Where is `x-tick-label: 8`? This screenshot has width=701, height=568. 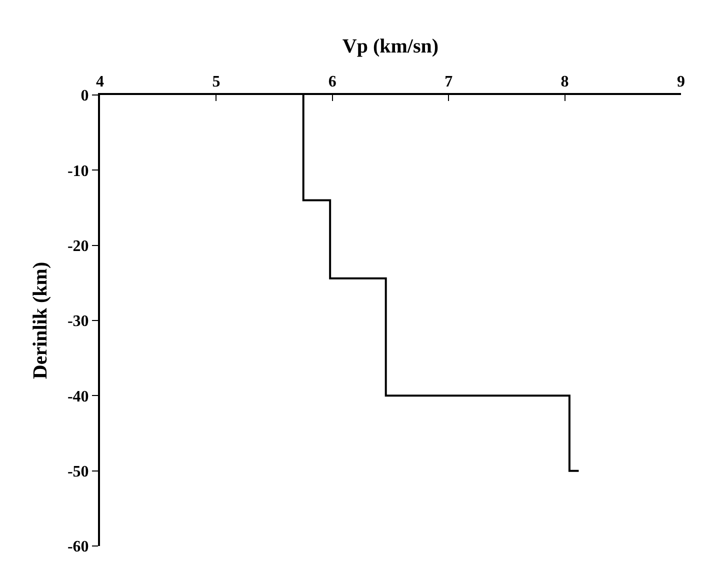 x-tick-label: 8 is located at coordinates (564, 82).